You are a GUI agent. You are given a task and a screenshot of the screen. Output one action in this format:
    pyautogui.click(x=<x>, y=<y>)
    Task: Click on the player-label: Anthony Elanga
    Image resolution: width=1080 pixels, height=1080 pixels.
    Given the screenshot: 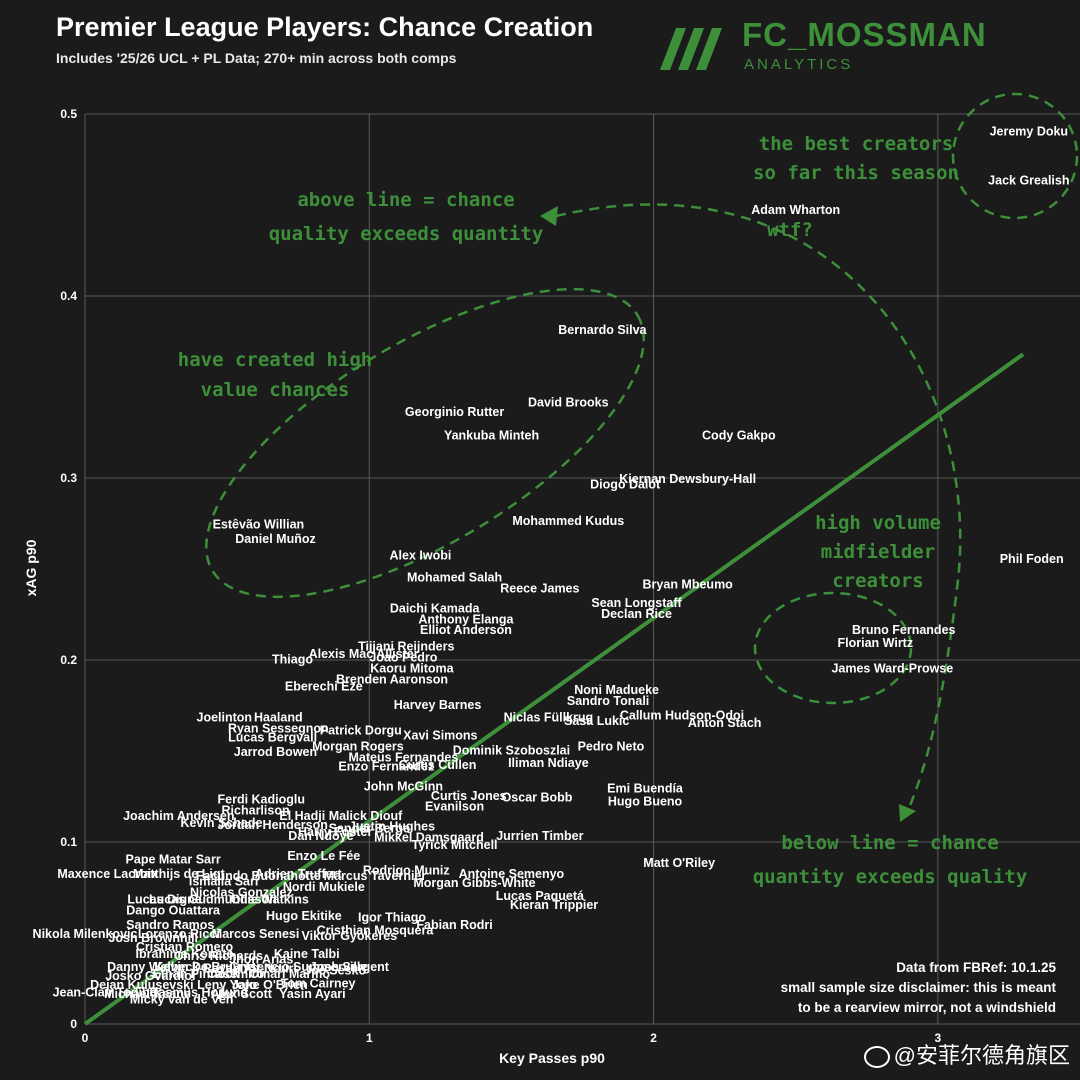 What is the action you would take?
    pyautogui.click(x=466, y=619)
    